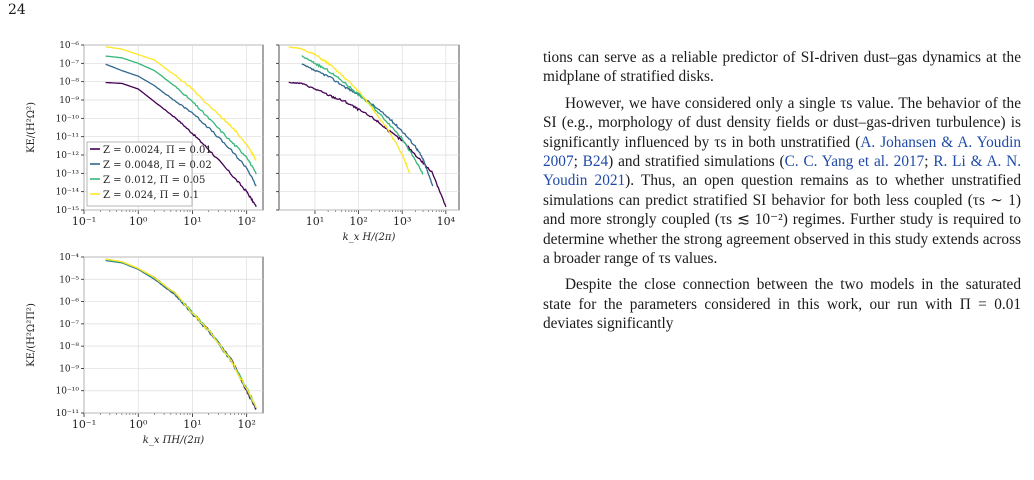  Describe the element at coordinates (595, 162) in the screenshot. I see `citation-link: B24` at that location.